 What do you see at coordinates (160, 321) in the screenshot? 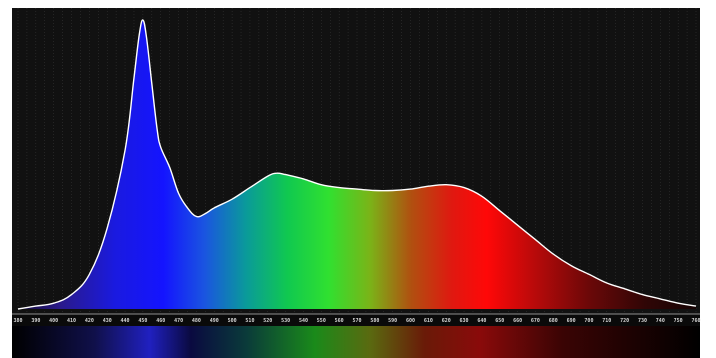
I see `x-tick-label: 460` at bounding box center [160, 321].